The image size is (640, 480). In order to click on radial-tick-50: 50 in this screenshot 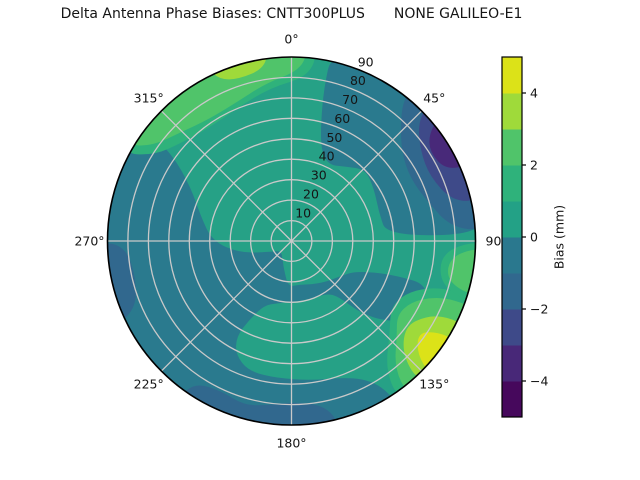, I will do `click(334, 137)`.